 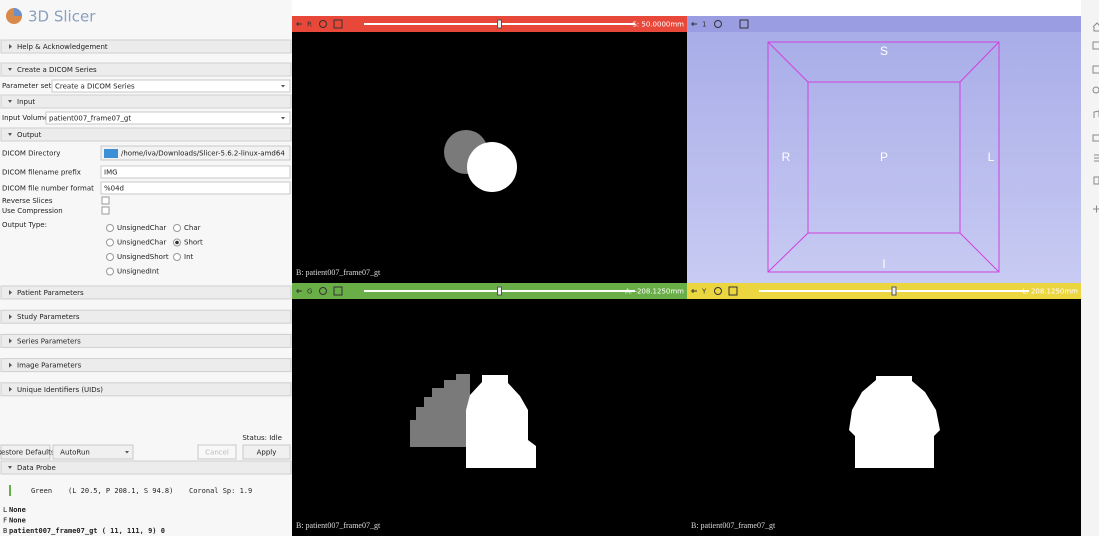 I want to click on view-name: G, so click(x=309, y=292).